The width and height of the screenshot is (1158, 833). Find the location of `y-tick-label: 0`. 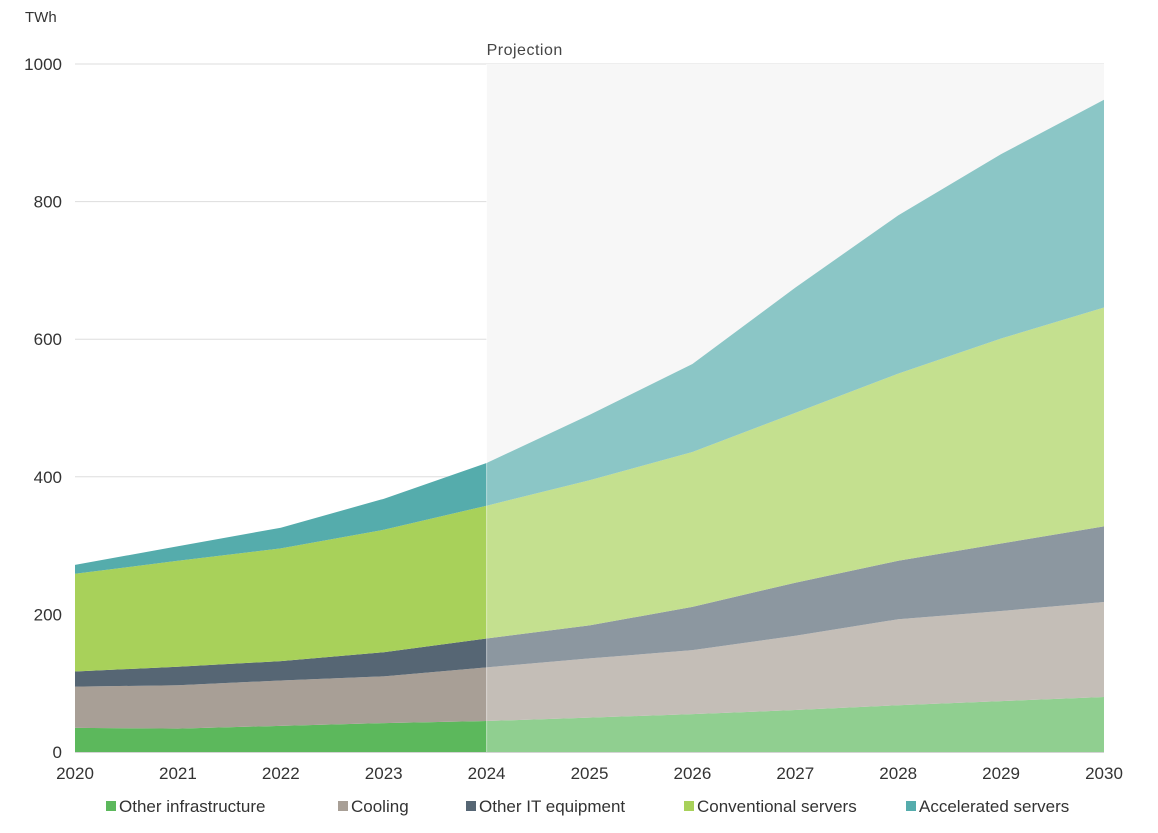

y-tick-label: 0 is located at coordinates (57, 752).